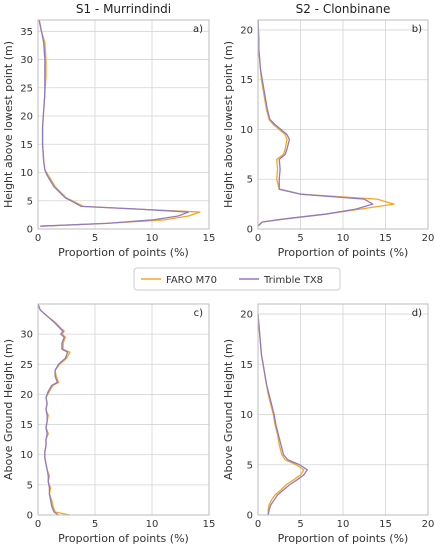 Image resolution: width=435 pixels, height=550 pixels. What do you see at coordinates (417, 313) in the screenshot?
I see `panel-label: d)` at bounding box center [417, 313].